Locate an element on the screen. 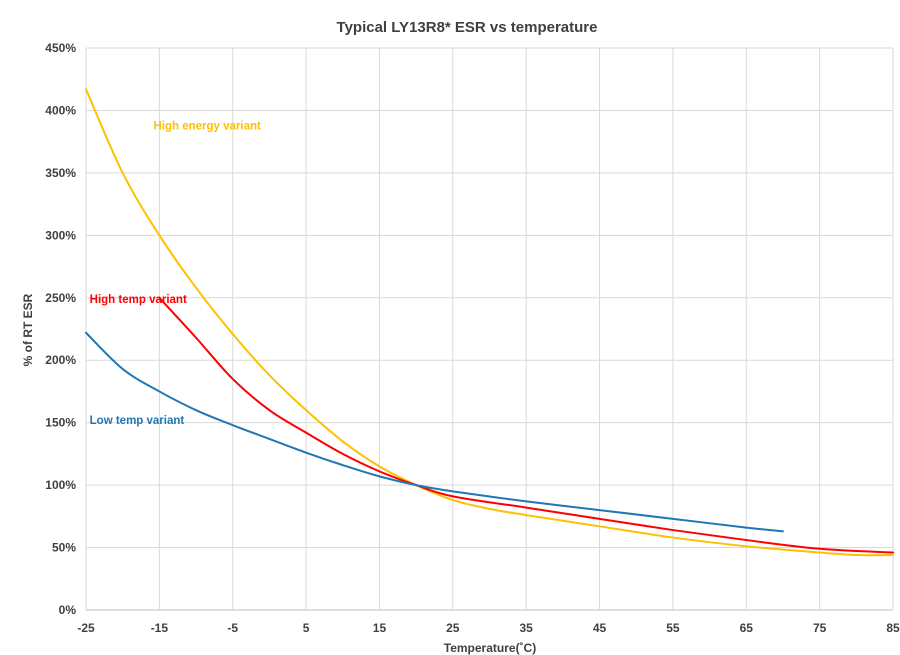 Image resolution: width=900 pixels, height=655 pixels. x-tick-label: -15 is located at coordinates (160, 628).